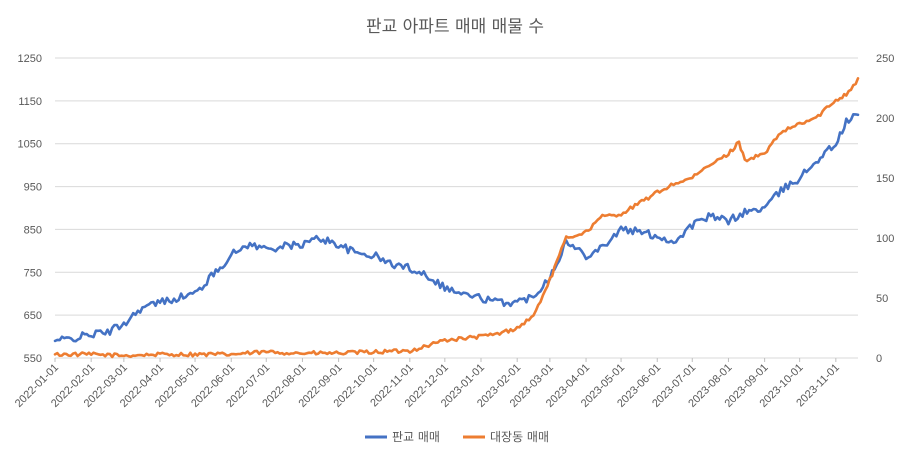 The image size is (910, 457). I want to click on y-right-tick-label: 200, so click(885, 119).